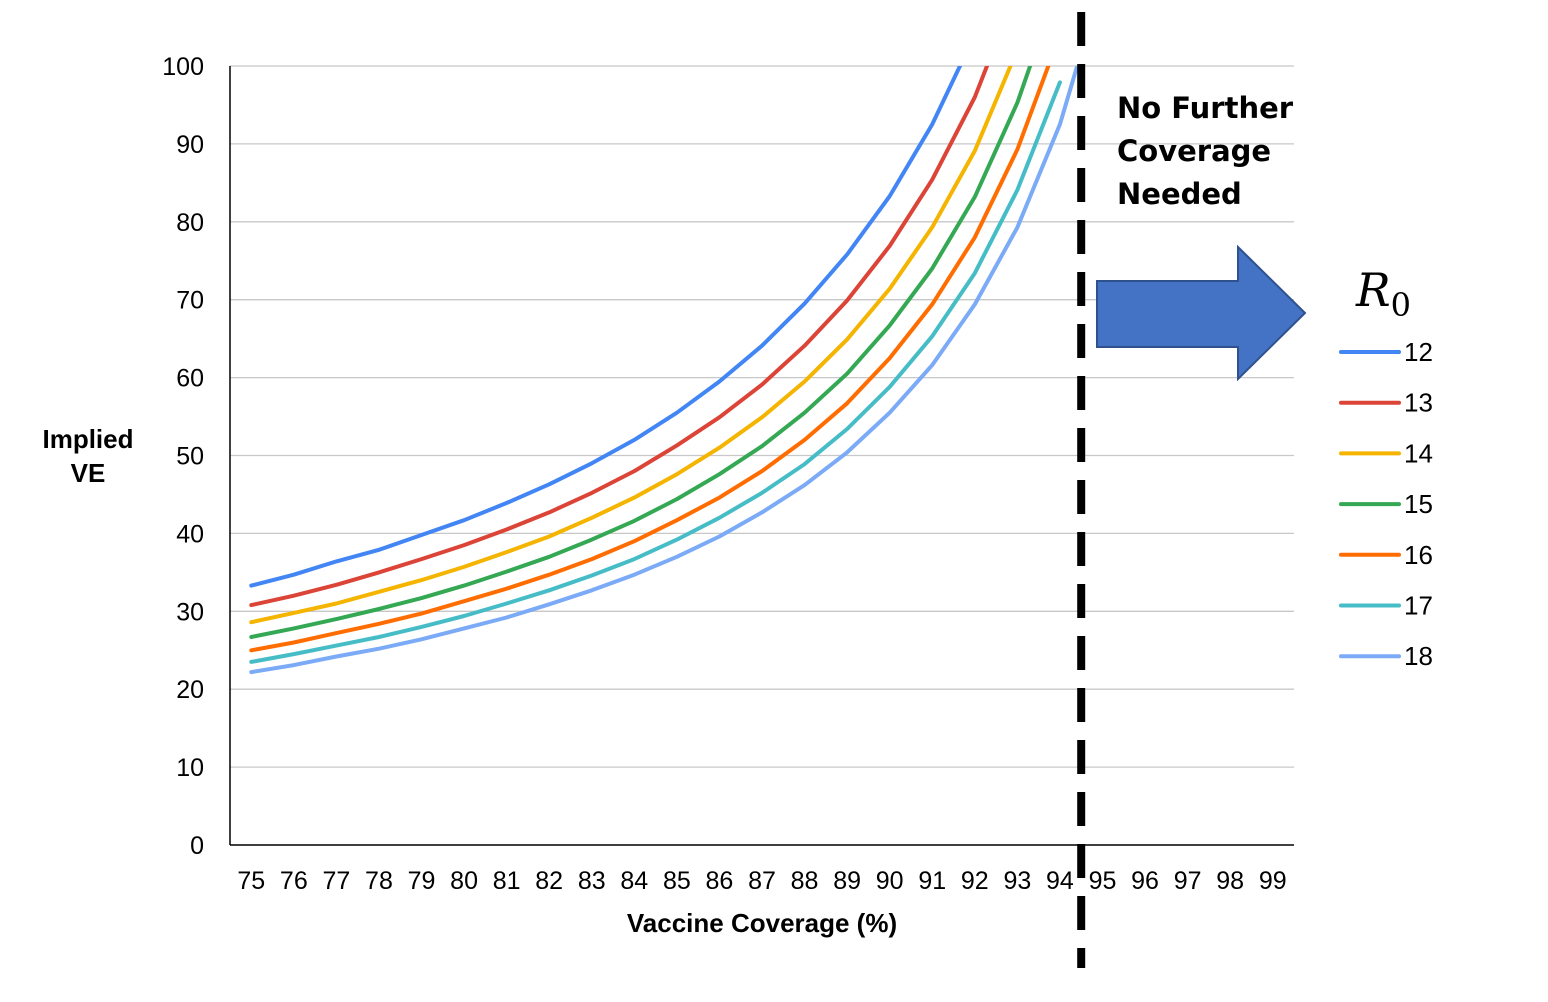 Image resolution: width=1548 pixels, height=1002 pixels. I want to click on legend-label-12: 12, so click(1418, 352).